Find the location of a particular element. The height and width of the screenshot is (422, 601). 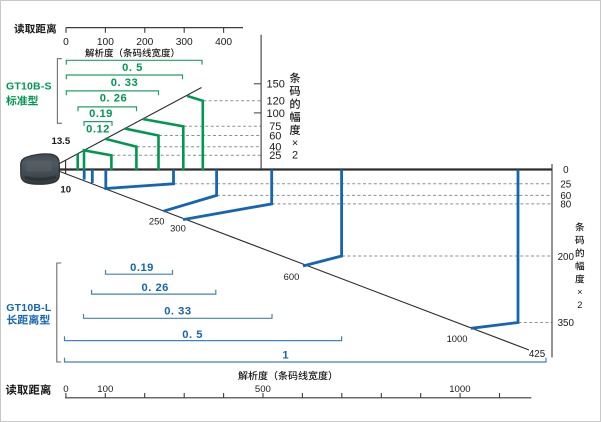

svg-text: 500 is located at coordinates (263, 389).